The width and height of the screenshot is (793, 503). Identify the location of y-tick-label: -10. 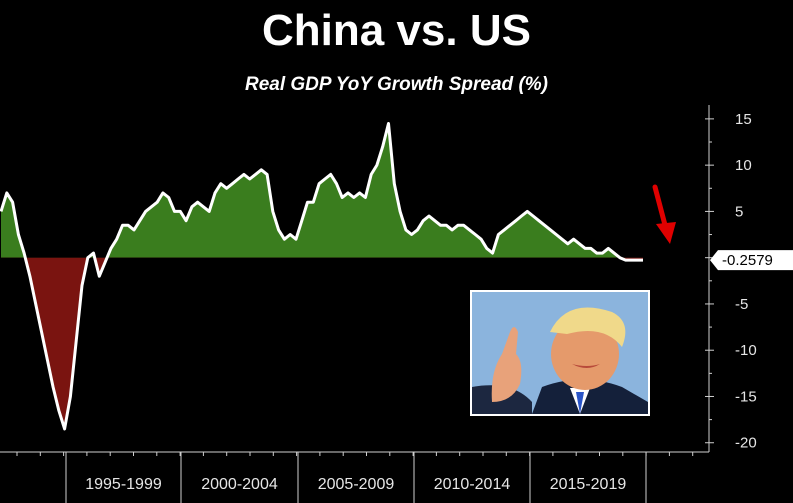
(746, 350).